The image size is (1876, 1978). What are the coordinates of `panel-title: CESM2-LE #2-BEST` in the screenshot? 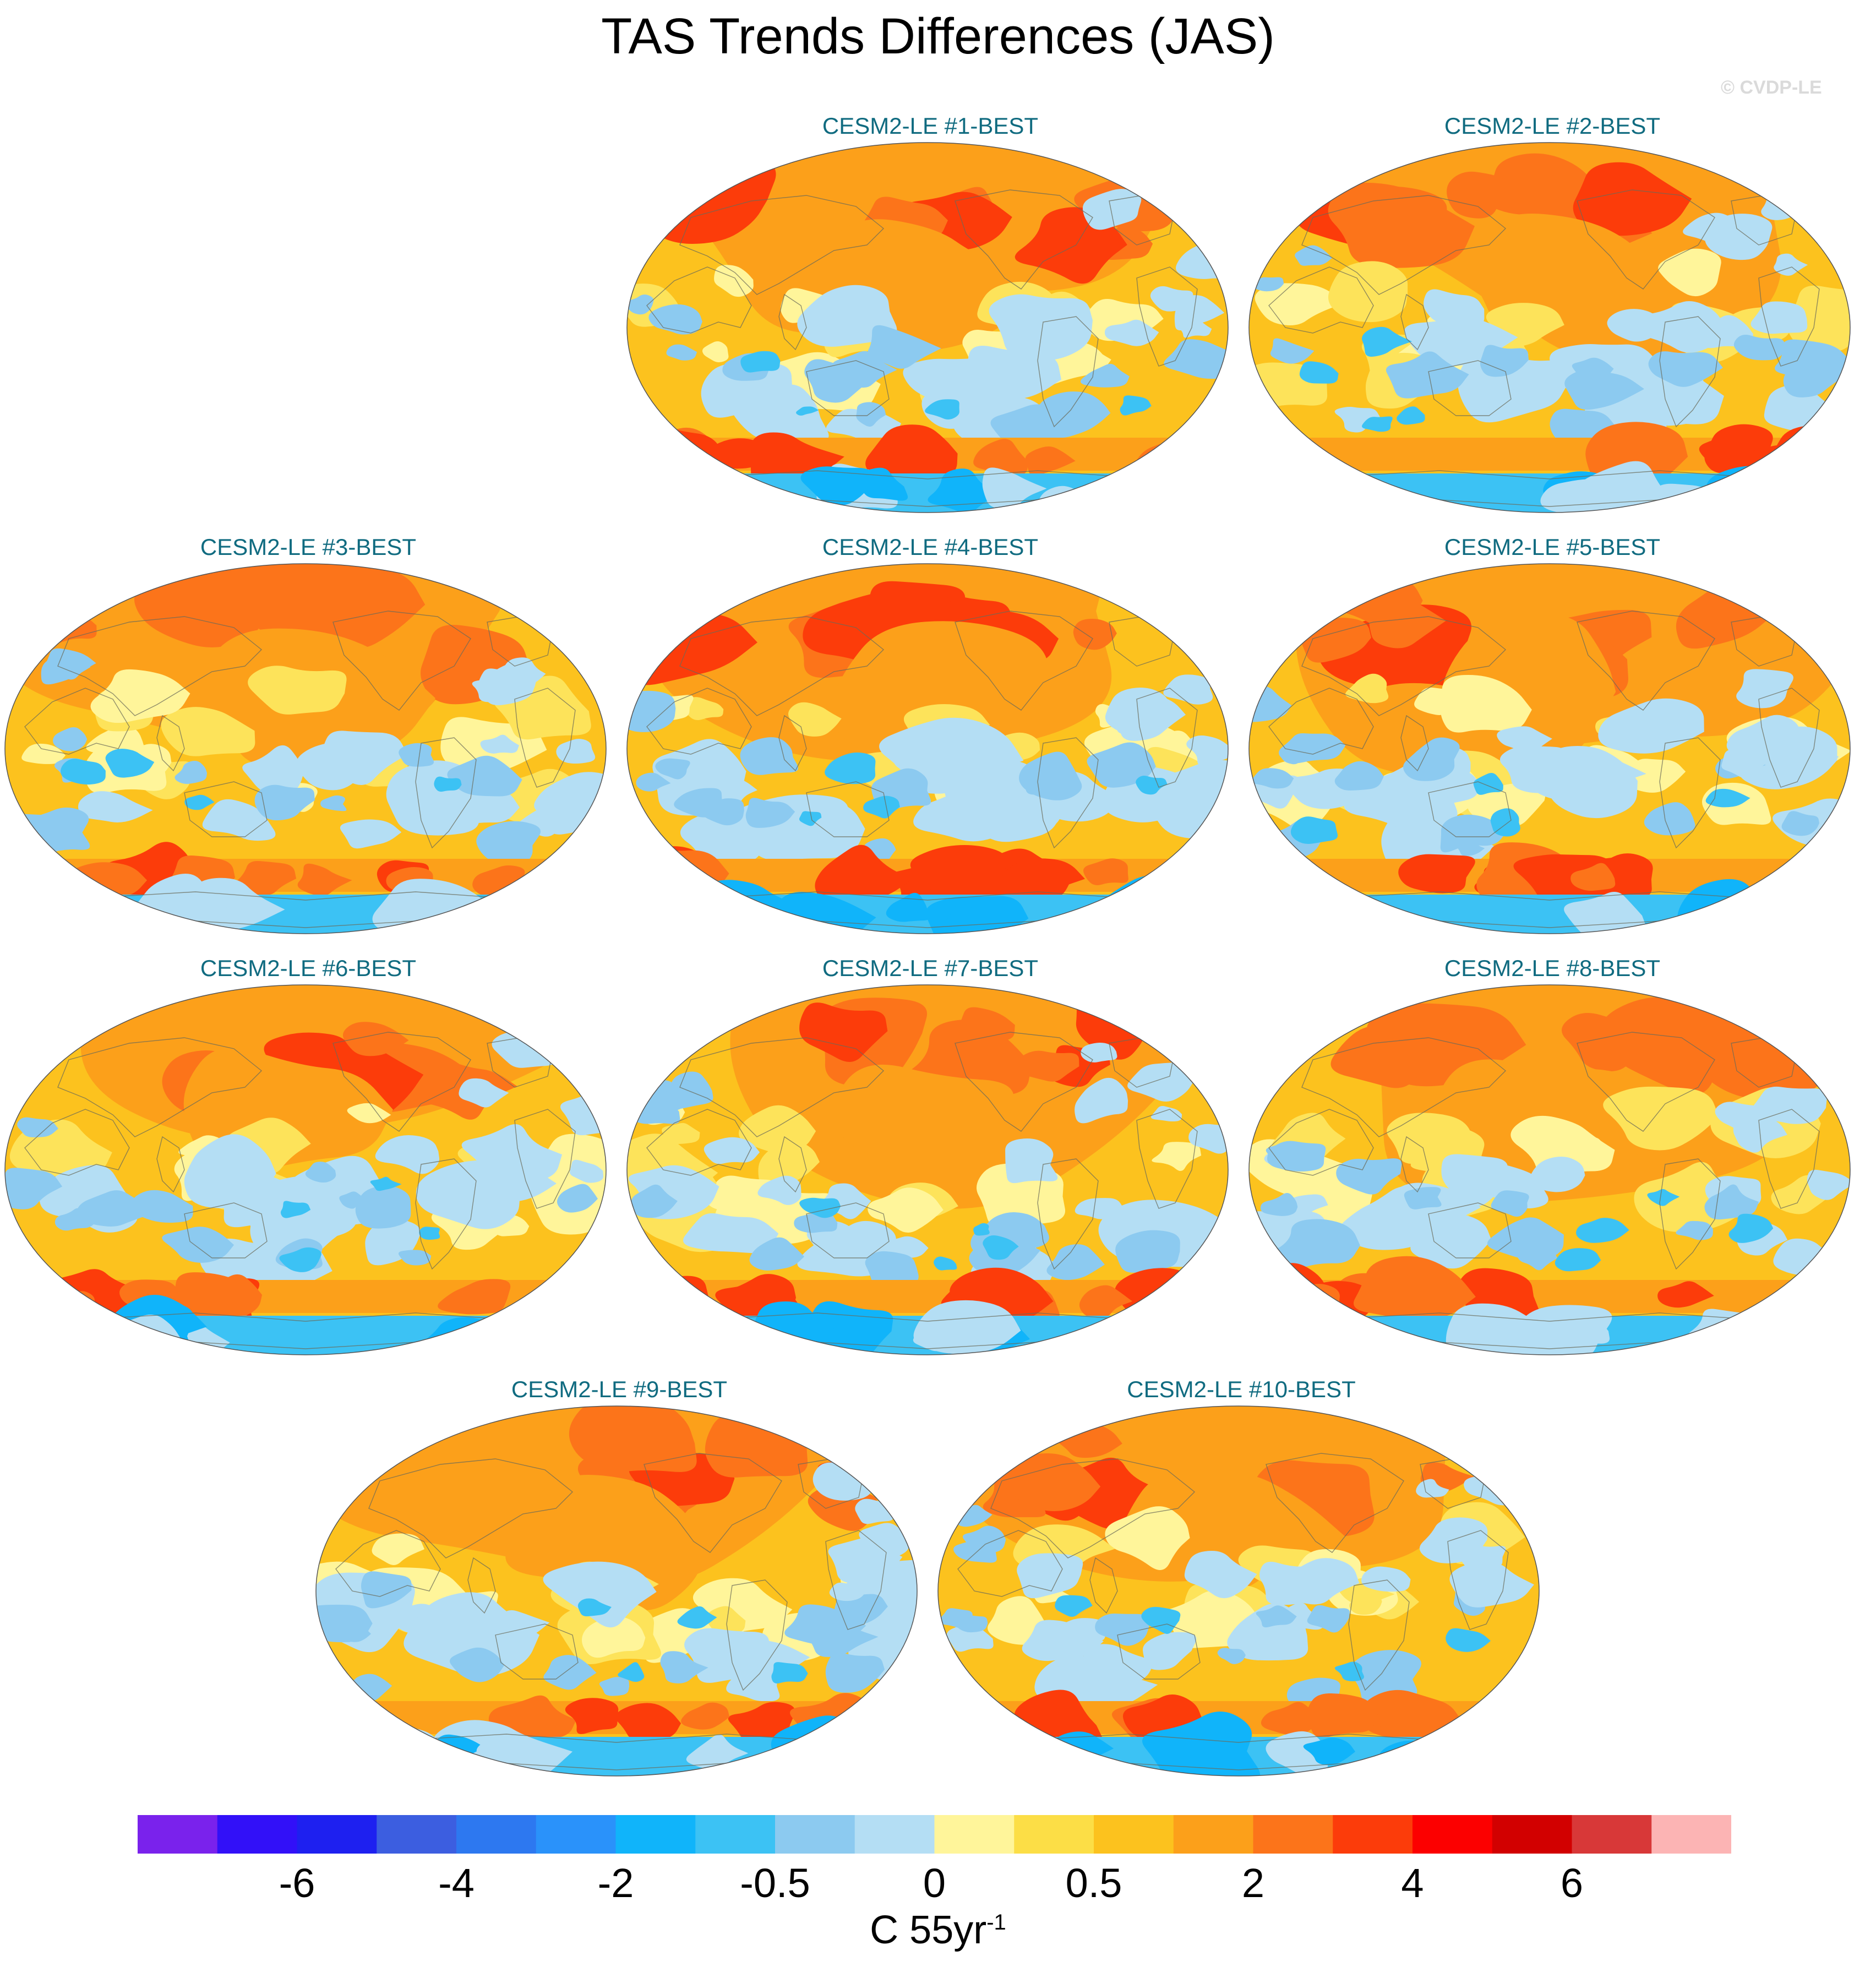 It's located at (1552, 126).